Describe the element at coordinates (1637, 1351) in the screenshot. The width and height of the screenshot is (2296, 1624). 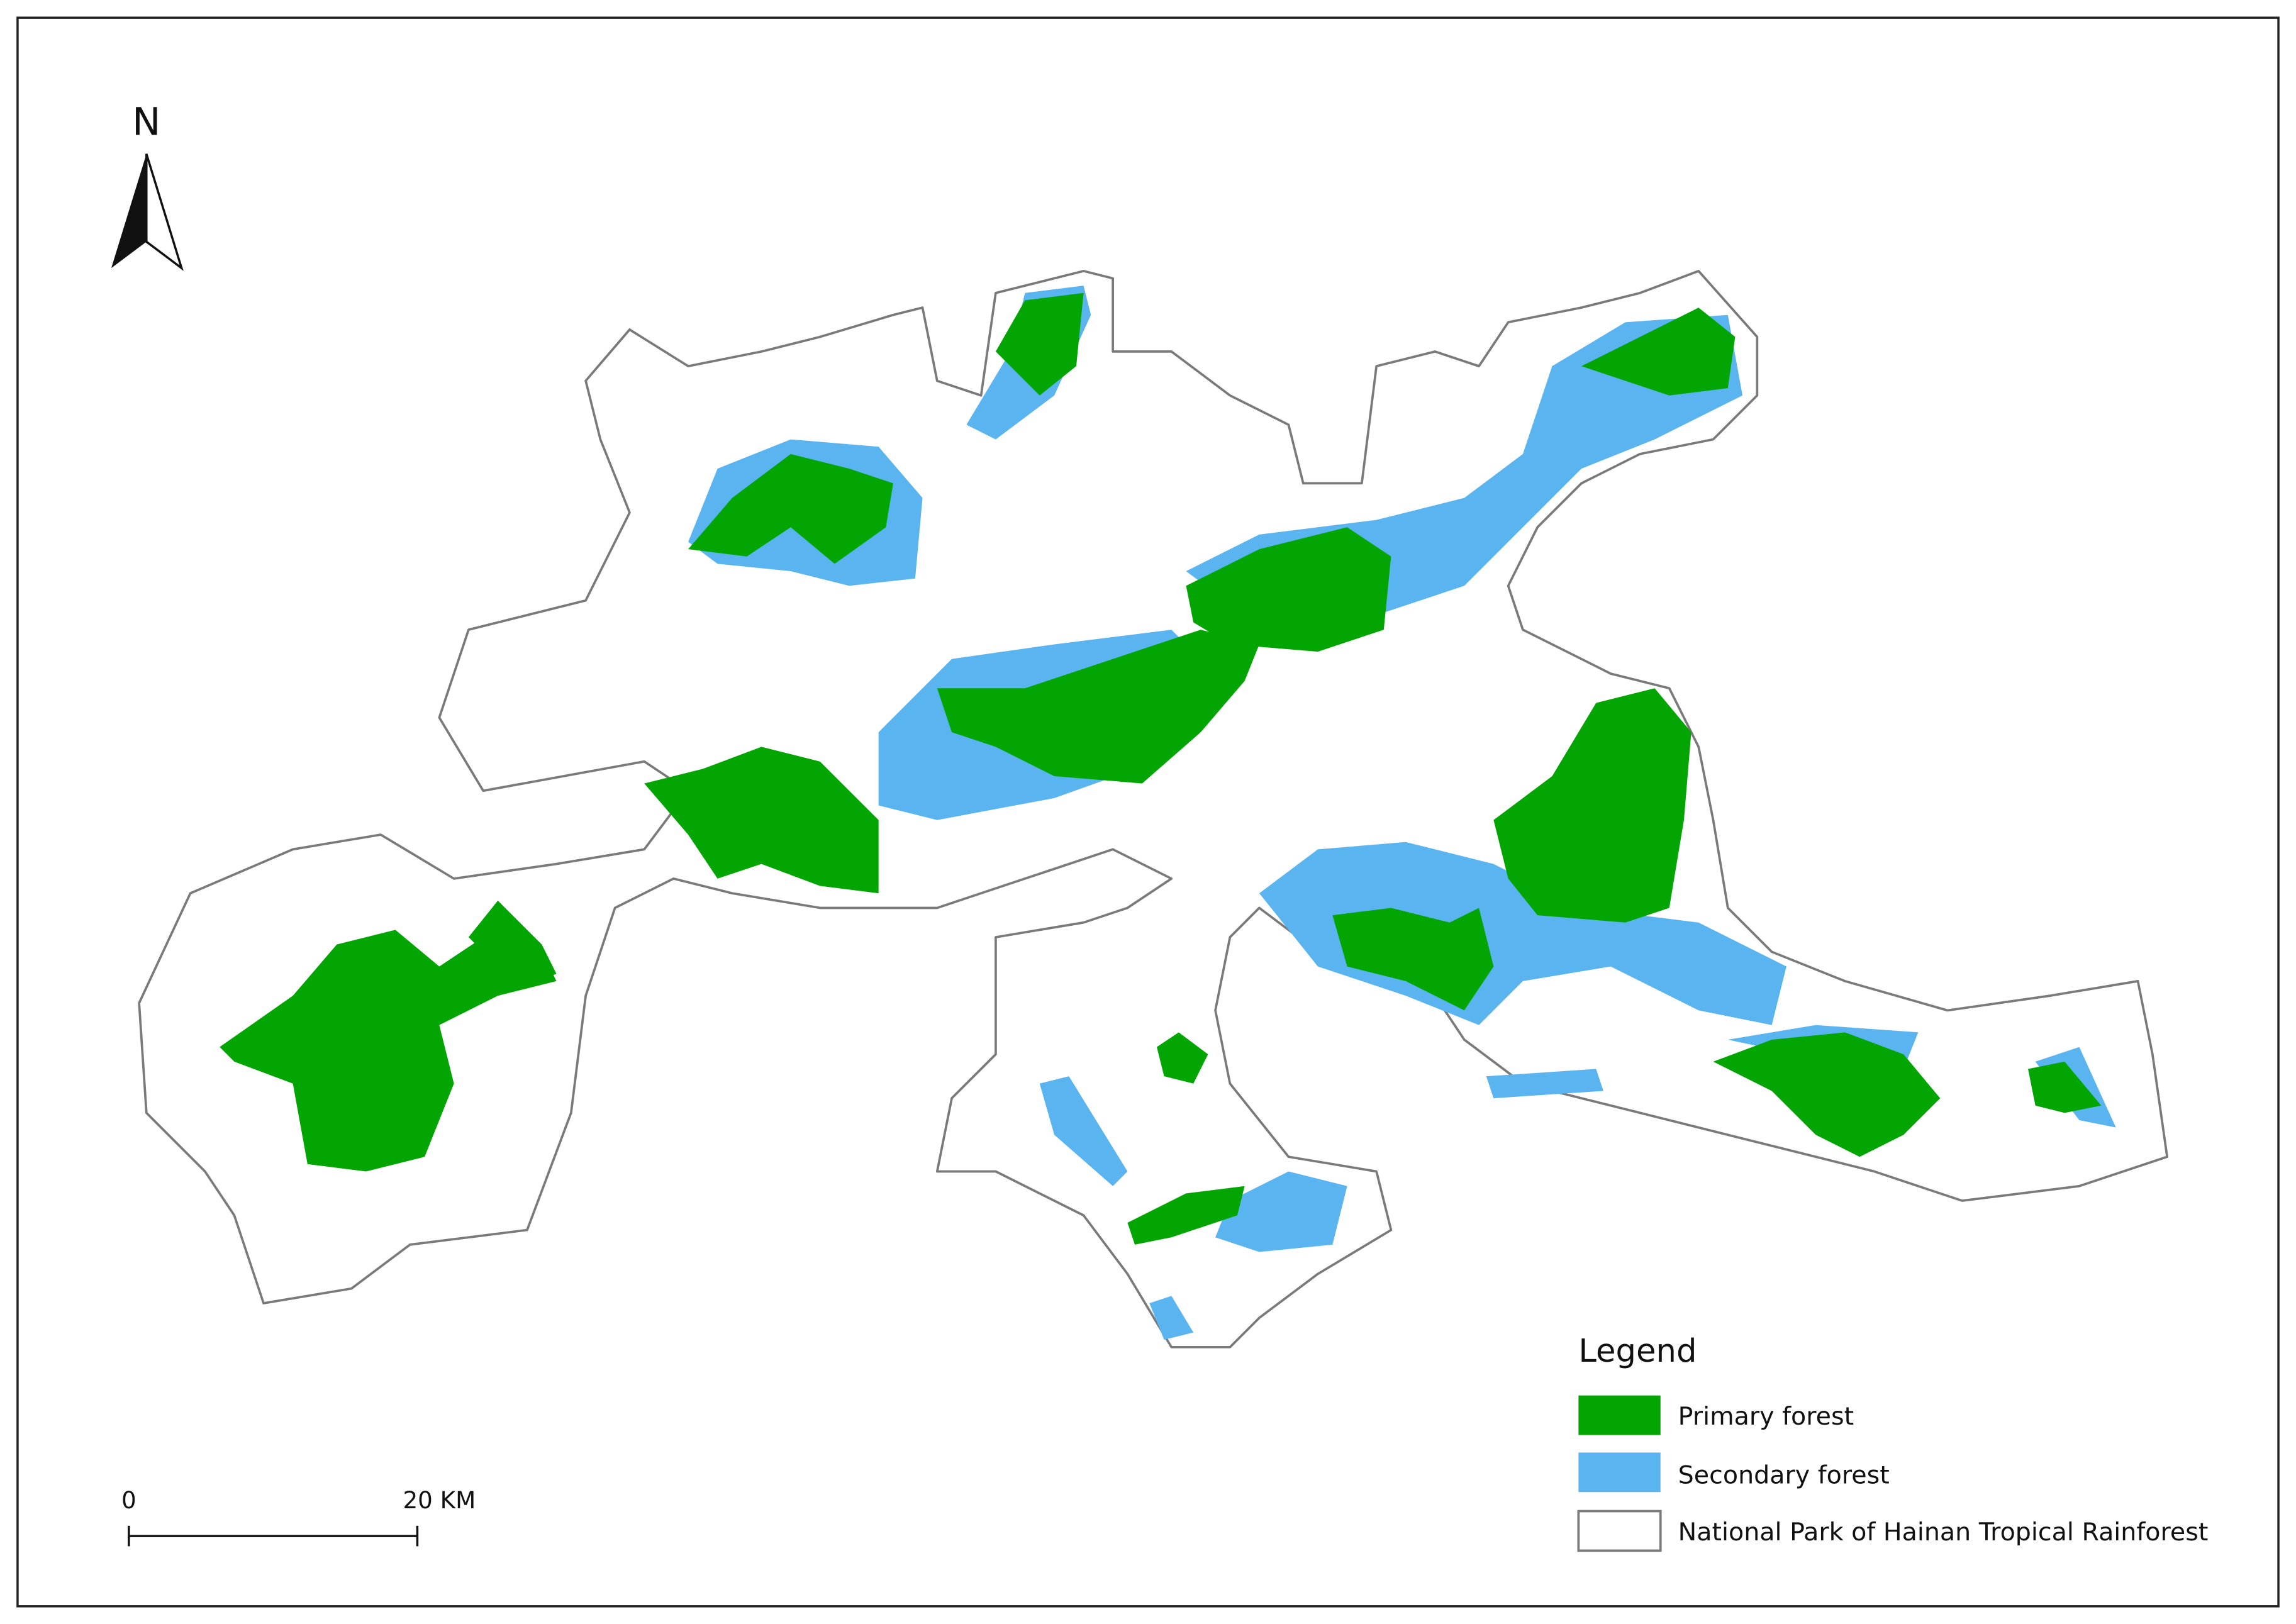
I see `legend-title: Legend` at that location.